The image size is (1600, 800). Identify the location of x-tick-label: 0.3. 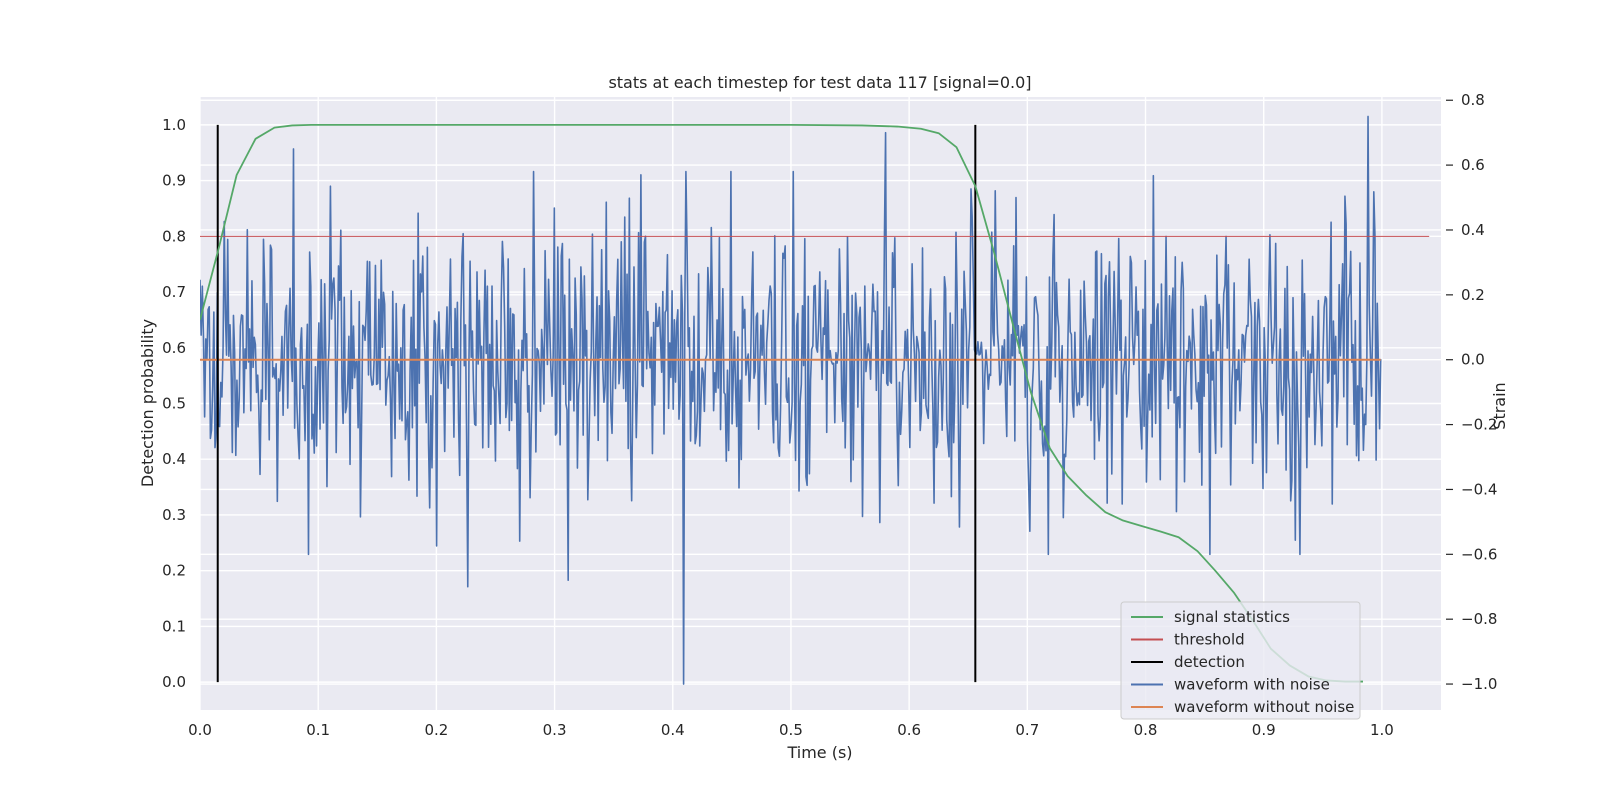
(555, 730).